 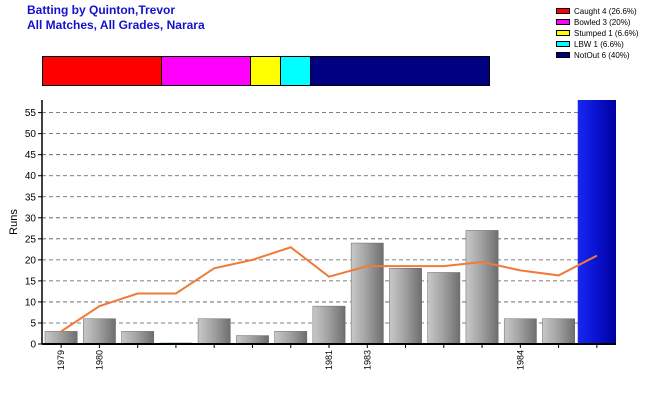 What do you see at coordinates (31, 239) in the screenshot?
I see `y-tick-label-25: 25` at bounding box center [31, 239].